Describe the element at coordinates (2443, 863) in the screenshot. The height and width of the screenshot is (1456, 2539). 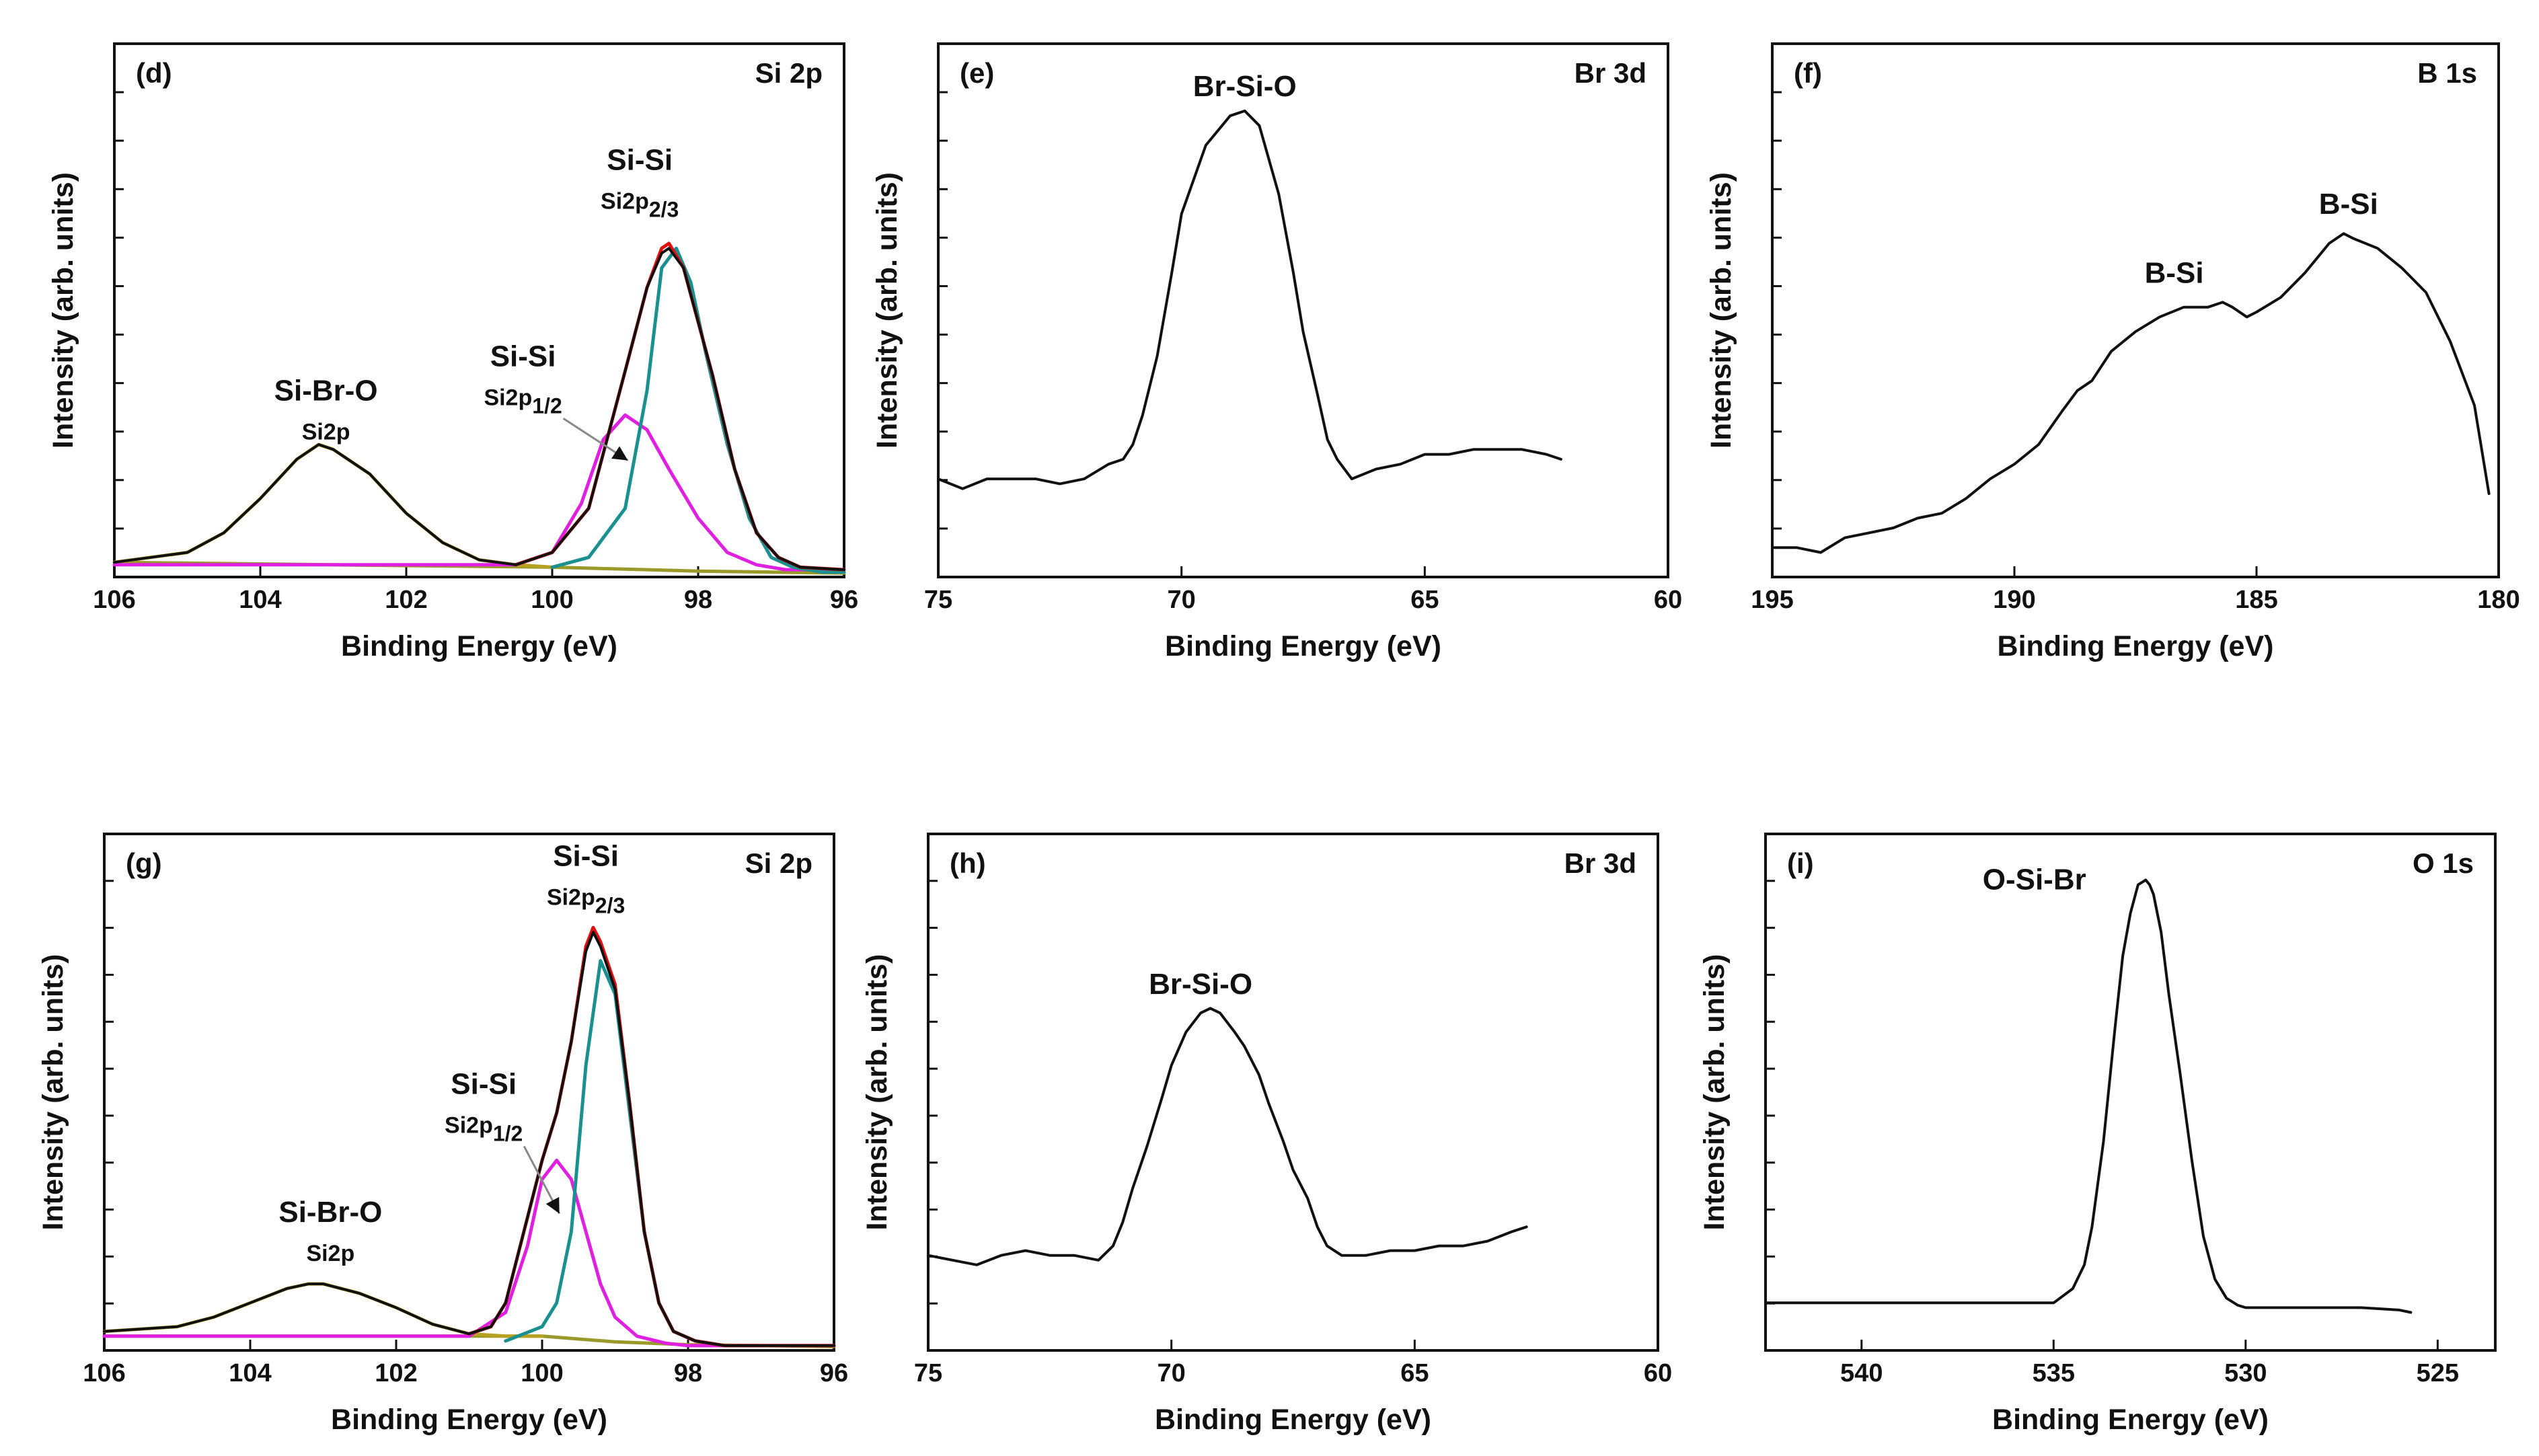
I see `core-level-label: O 1s` at that location.